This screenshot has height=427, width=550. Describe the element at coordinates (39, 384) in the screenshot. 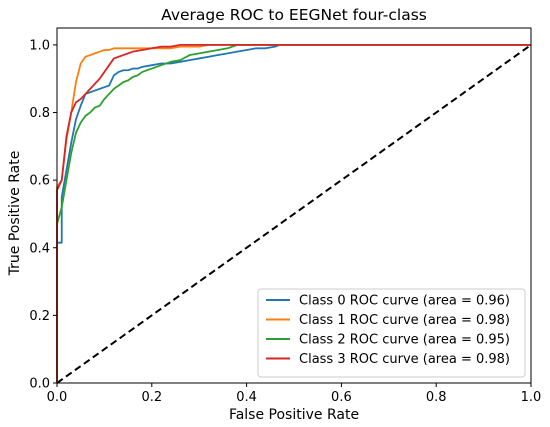

I see `y-tick-label: 0.0` at that location.